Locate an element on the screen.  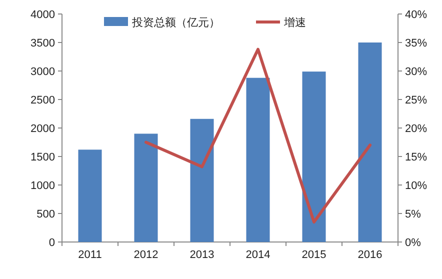
legend-label: 增速 is located at coordinates (294, 22).